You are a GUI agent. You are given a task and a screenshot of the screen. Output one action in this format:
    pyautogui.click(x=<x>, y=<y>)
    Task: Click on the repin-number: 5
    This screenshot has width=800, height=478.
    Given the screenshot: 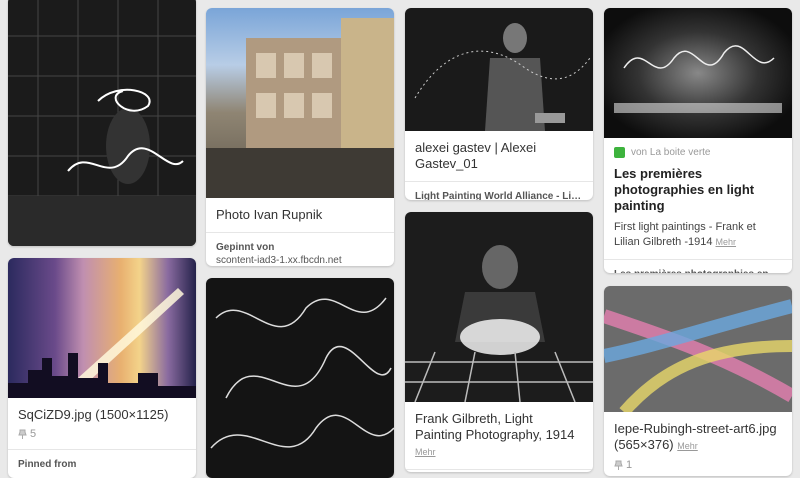 What is the action you would take?
    pyautogui.click(x=33, y=434)
    